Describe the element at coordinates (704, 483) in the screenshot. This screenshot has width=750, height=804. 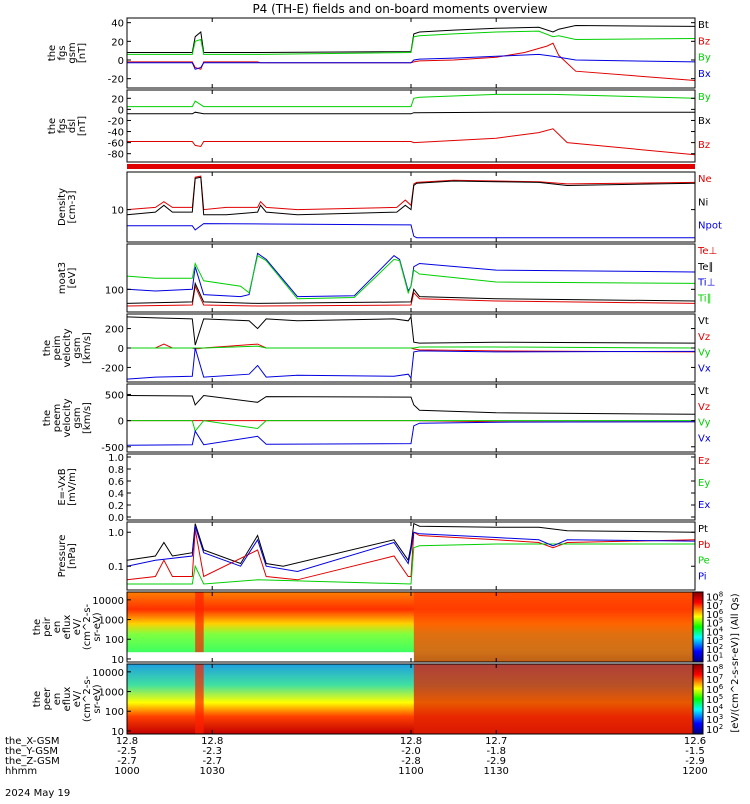
I see `legend-Ey: Ey` at that location.